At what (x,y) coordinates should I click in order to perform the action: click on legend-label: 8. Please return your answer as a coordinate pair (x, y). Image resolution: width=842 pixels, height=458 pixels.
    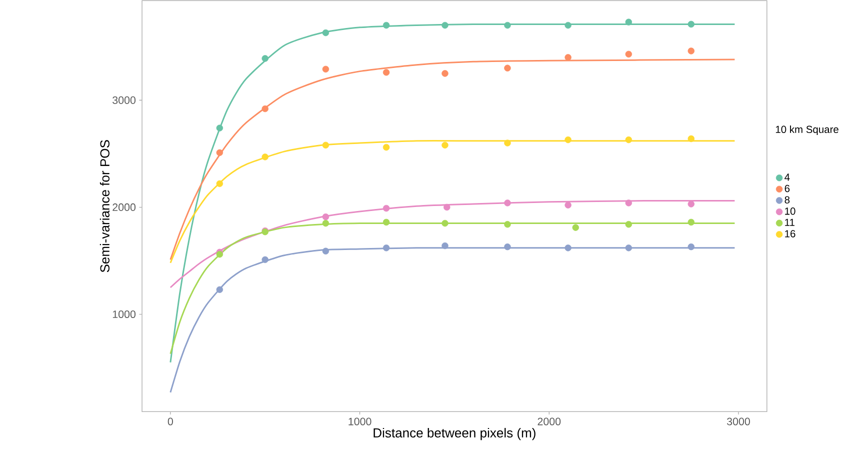
    Looking at the image, I should click on (787, 200).